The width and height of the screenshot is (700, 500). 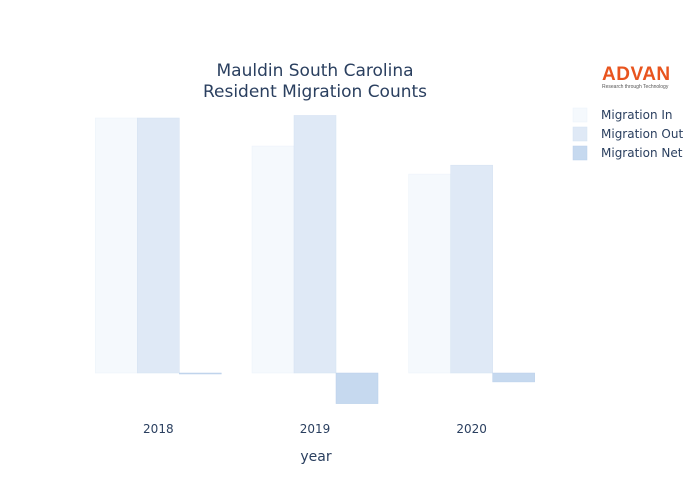 What do you see at coordinates (471, 269) in the screenshot?
I see `bar-migration-out-2020` at bounding box center [471, 269].